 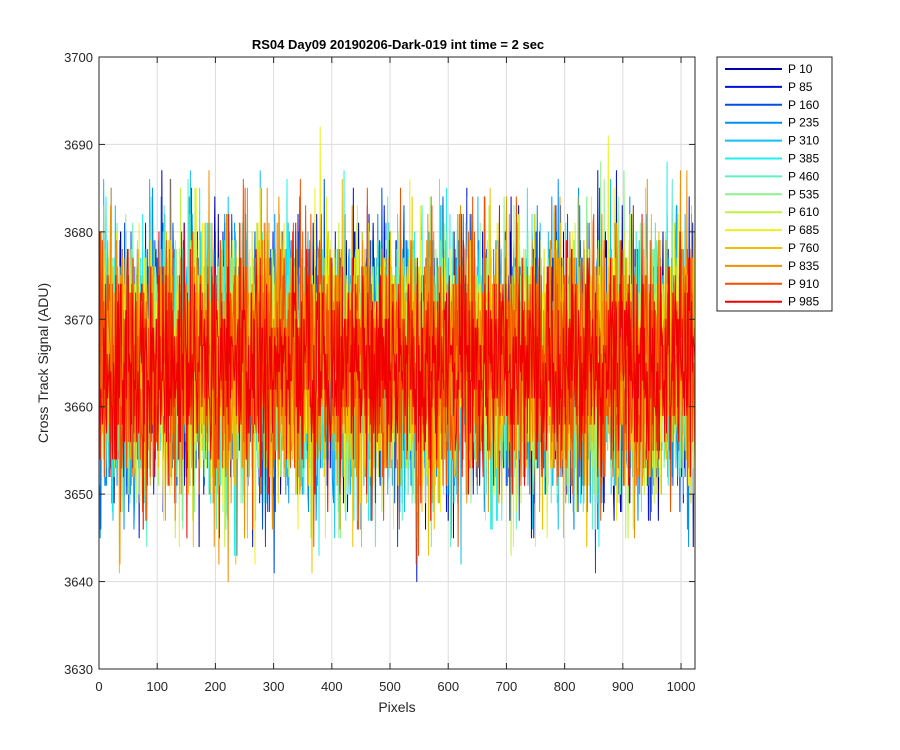 I want to click on y-tick-label: 3650, so click(x=78, y=494).